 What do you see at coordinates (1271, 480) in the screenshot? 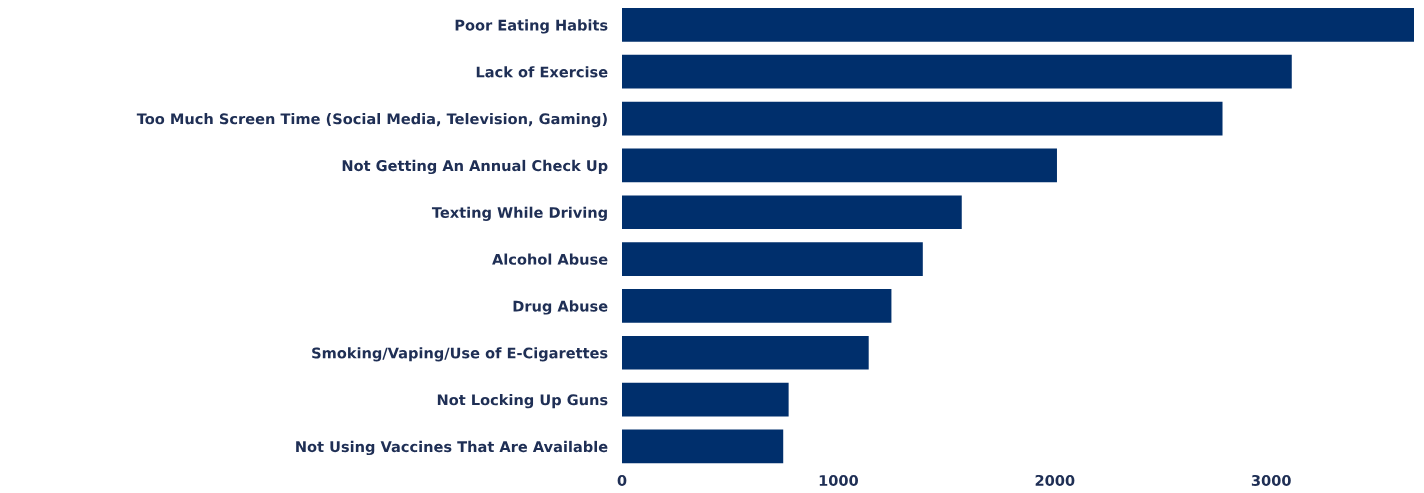
I see `x-tick-label: 3000` at bounding box center [1271, 480].